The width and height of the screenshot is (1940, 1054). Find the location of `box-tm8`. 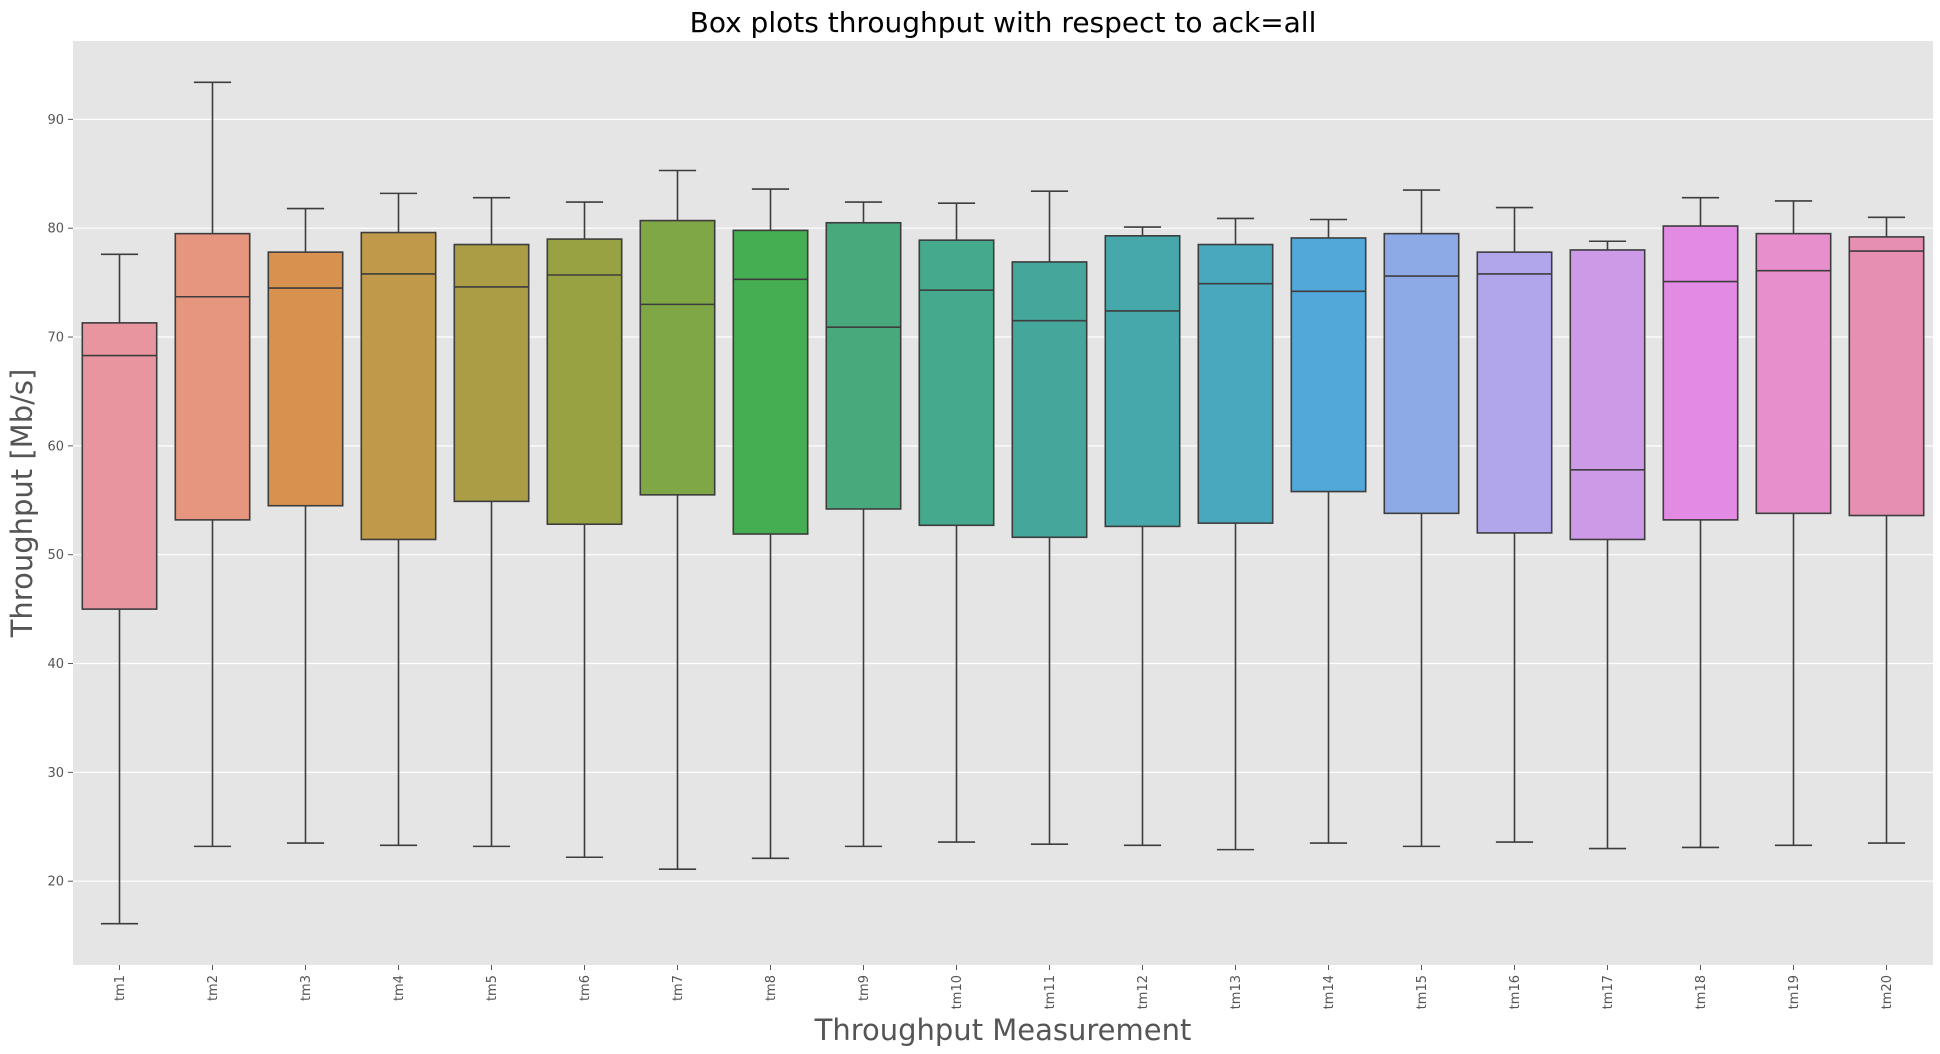

box-tm8 is located at coordinates (770, 524).